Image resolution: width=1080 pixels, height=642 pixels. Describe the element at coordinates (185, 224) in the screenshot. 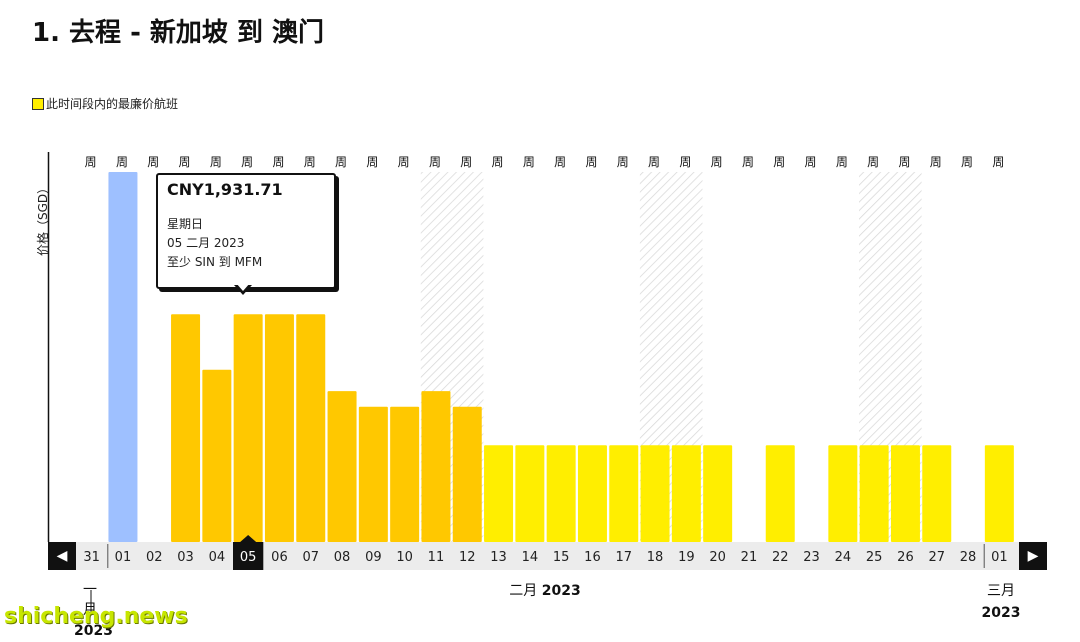

I see `tooltip-weekday: 星期日` at that location.